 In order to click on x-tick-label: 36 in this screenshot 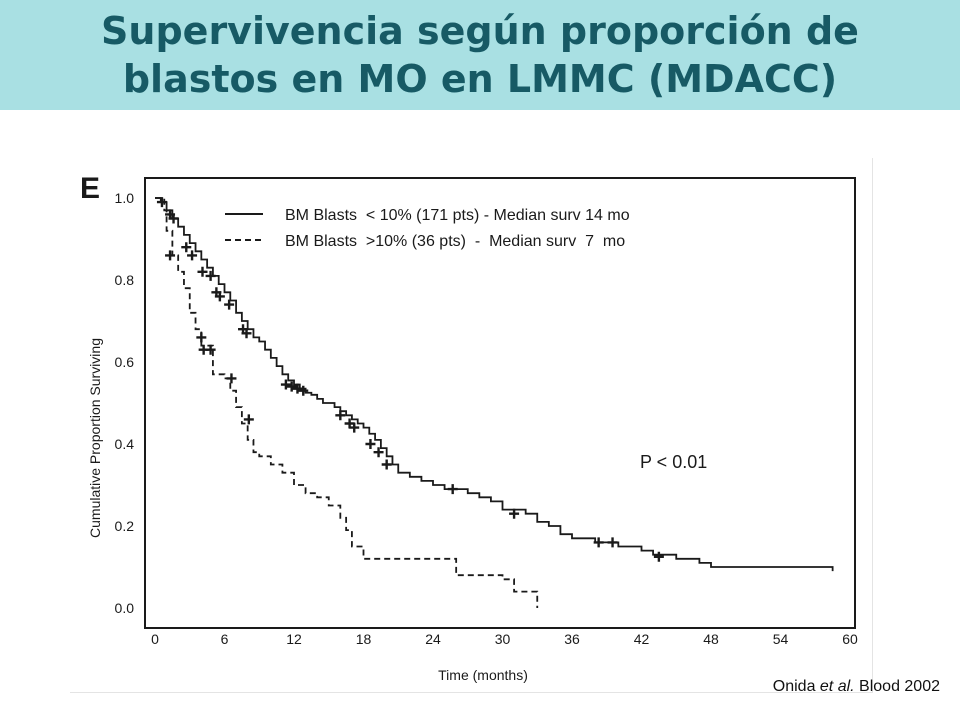, I will do `click(572, 639)`.